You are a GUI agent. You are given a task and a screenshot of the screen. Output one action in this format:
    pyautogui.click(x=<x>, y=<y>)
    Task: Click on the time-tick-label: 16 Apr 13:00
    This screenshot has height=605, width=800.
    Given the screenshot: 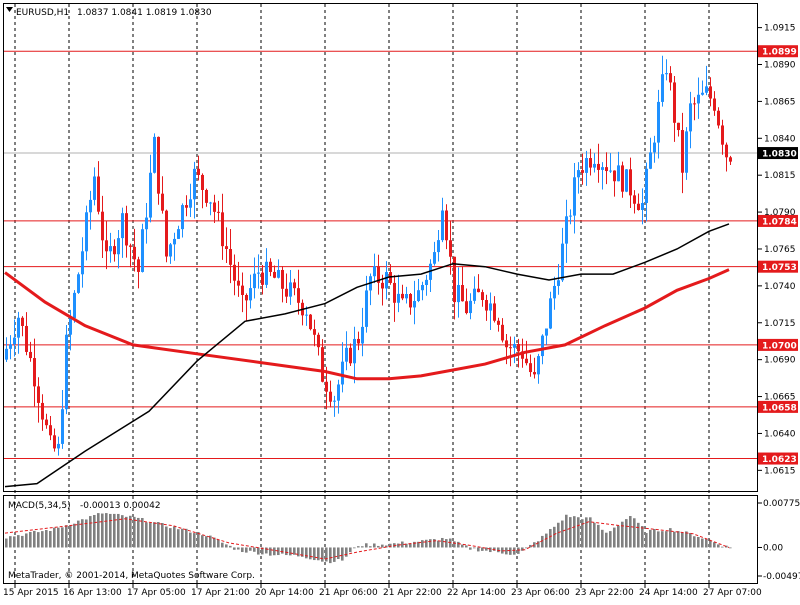 What is the action you would take?
    pyautogui.click(x=92, y=593)
    